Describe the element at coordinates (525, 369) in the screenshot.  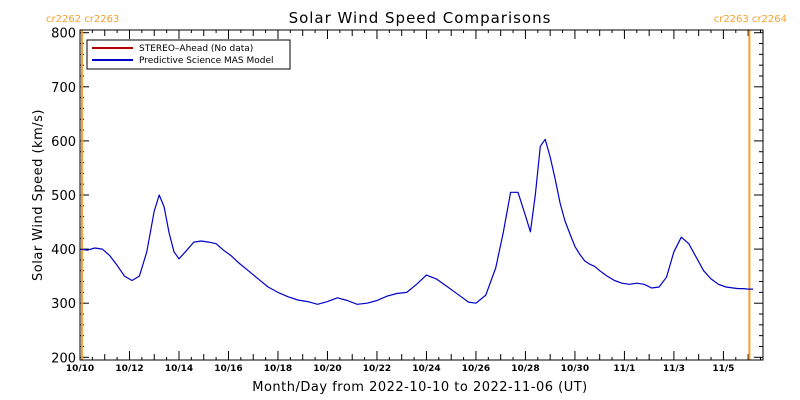
I see `x-tick-label: 10/28` at that location.